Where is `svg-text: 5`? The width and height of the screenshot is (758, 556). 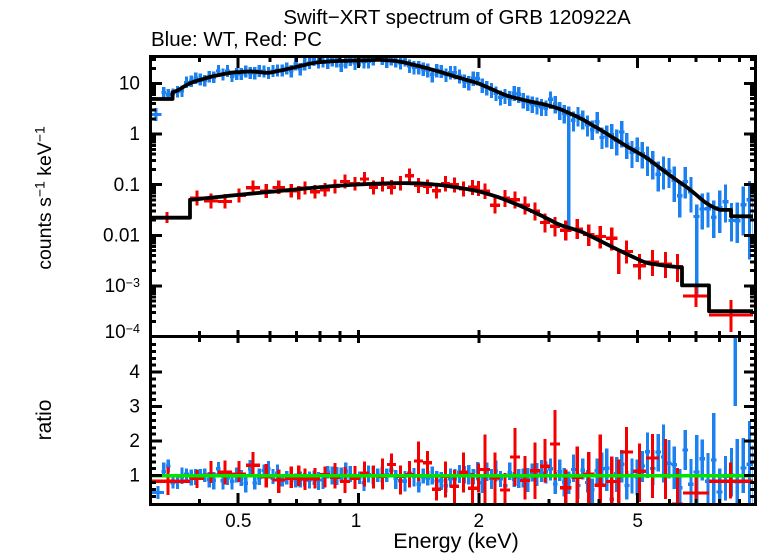
svg-text: 5 is located at coordinates (637, 521).